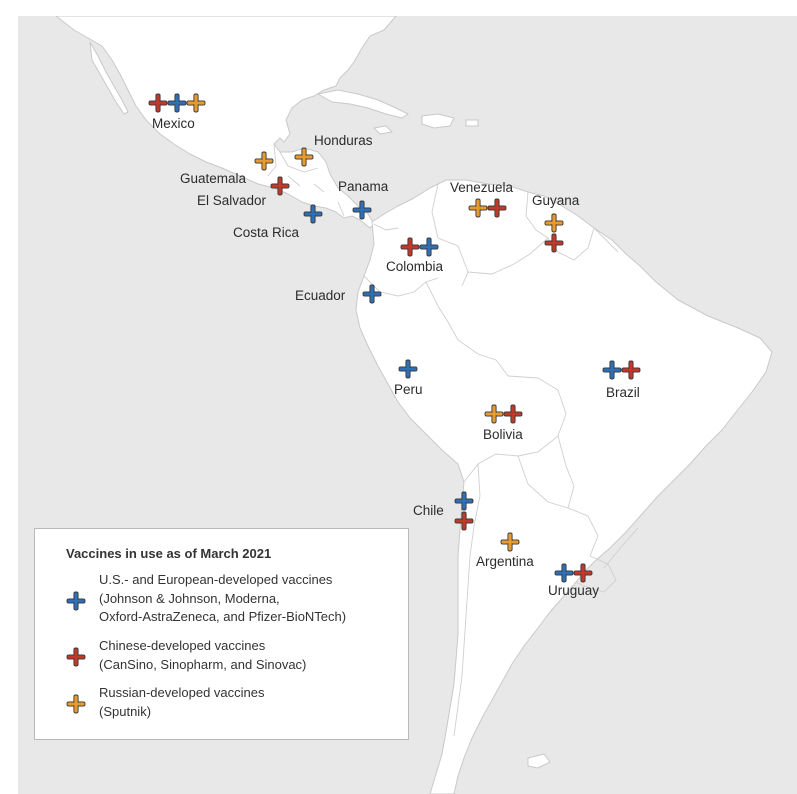 This screenshot has width=797, height=794. What do you see at coordinates (372, 294) in the screenshot?
I see `vaccine-marker-ecuador-us-eu` at bounding box center [372, 294].